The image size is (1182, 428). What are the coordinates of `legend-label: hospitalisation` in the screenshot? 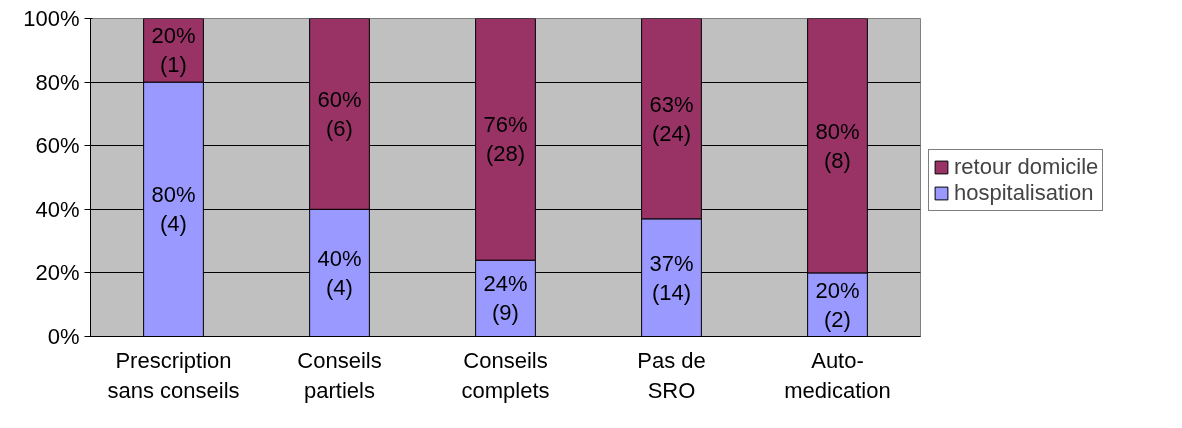 It's located at (1024, 193).